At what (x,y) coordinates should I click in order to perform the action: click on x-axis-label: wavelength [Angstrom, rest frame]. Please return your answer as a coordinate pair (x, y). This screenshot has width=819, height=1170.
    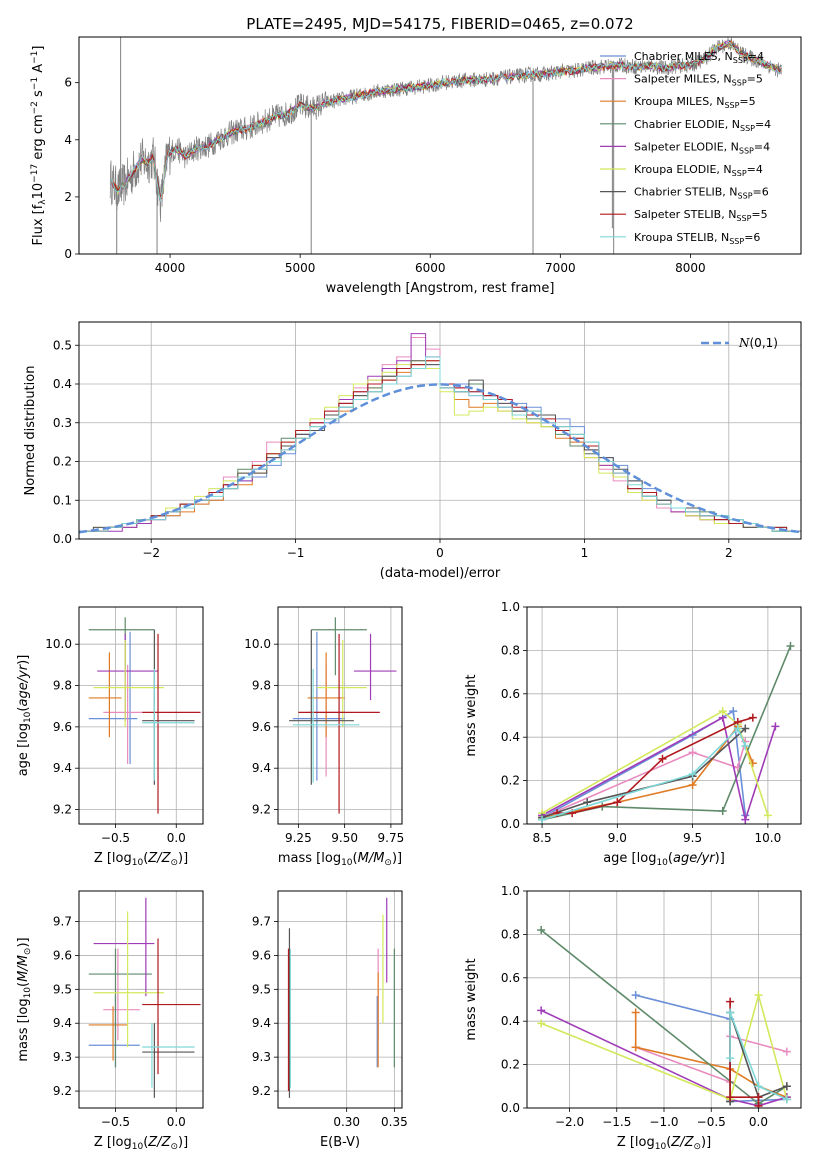
    Looking at the image, I should click on (440, 288).